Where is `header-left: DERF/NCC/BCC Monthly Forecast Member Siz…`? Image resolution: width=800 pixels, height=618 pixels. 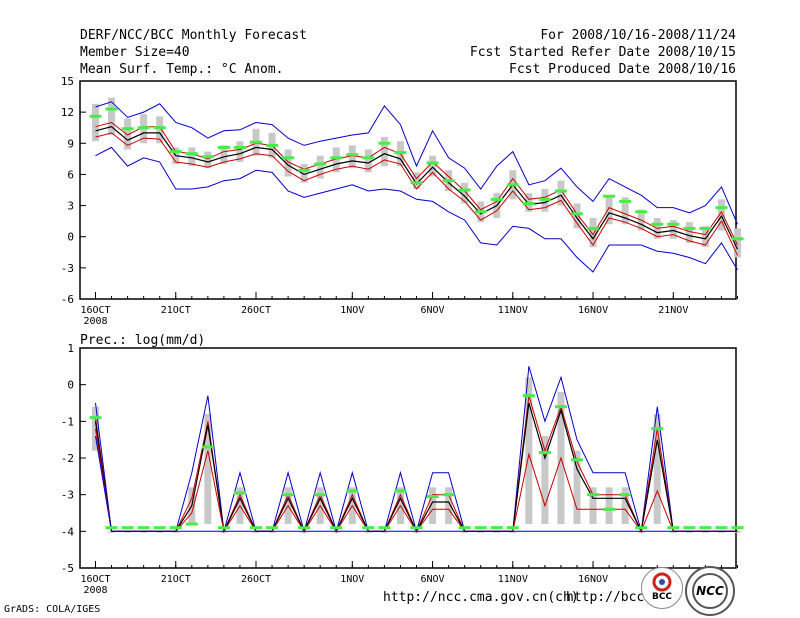 header-left: DERF/NCC/BCC Monthly Forecast Member Siz… is located at coordinates (193, 52).